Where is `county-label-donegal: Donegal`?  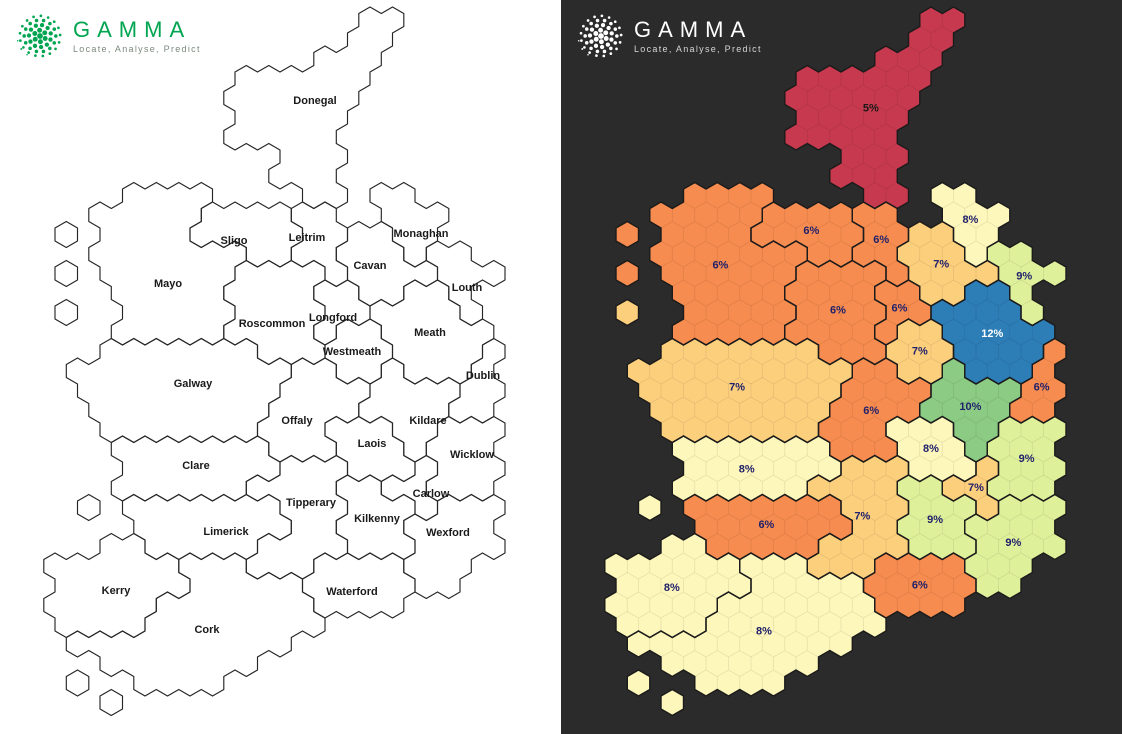
county-label-donegal: Donegal is located at coordinates (314, 101).